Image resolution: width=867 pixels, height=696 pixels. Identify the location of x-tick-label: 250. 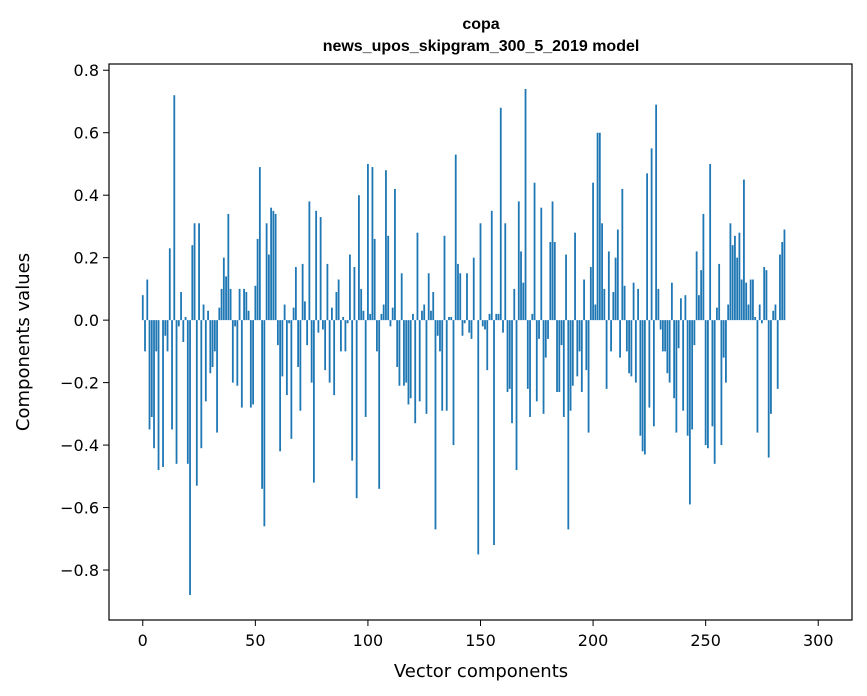
(705, 640).